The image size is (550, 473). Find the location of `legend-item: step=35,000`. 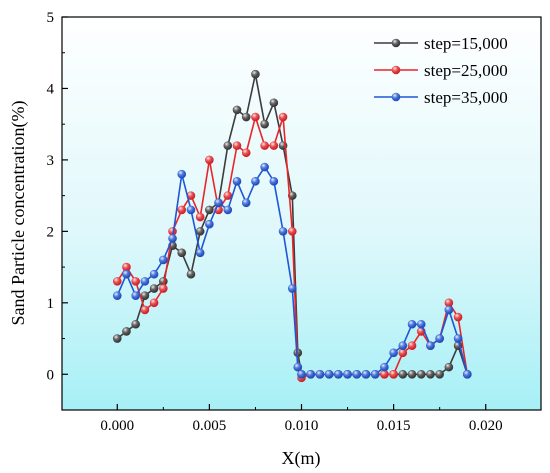

legend-item: step=35,000 is located at coordinates (441, 97).